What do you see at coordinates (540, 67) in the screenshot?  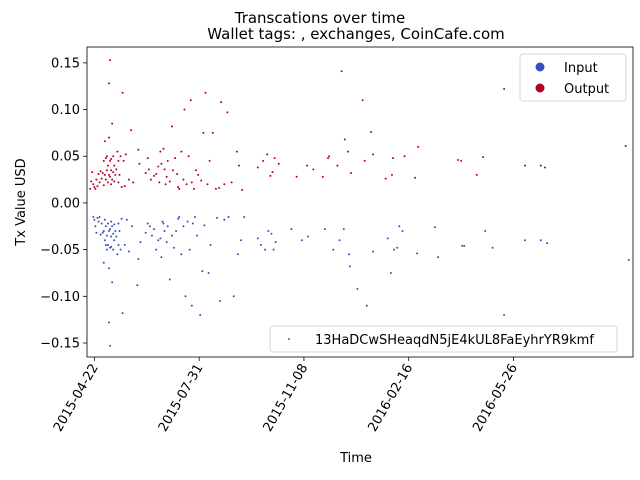 I see `legend-input-marker` at bounding box center [540, 67].